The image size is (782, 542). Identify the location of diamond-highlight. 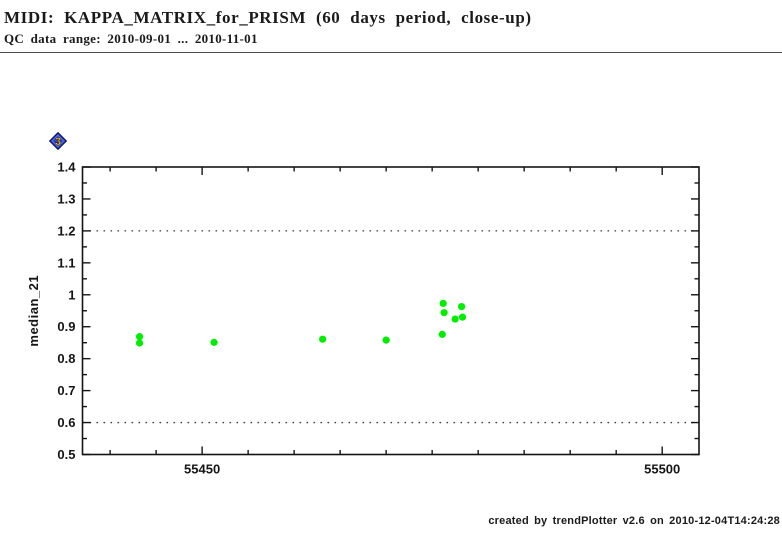
(58, 141).